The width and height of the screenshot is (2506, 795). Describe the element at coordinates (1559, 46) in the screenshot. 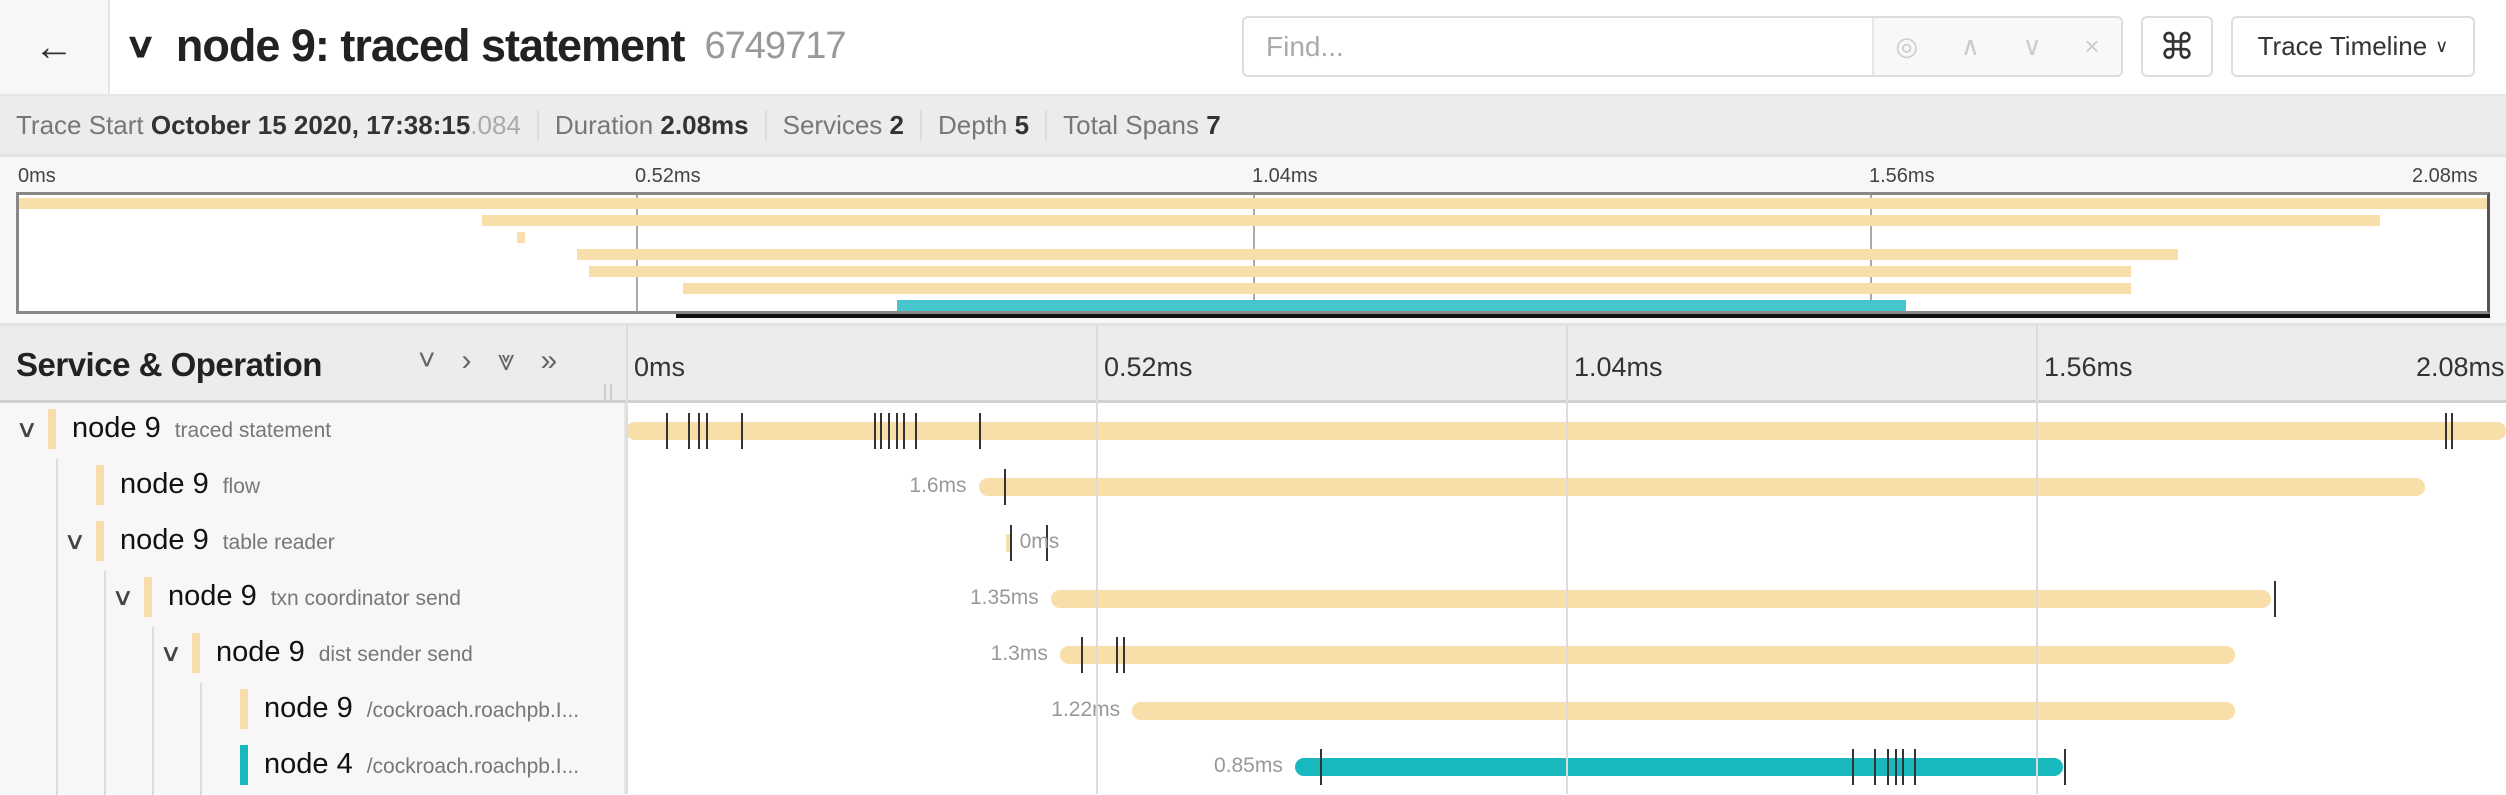

I see `find-input` at that location.